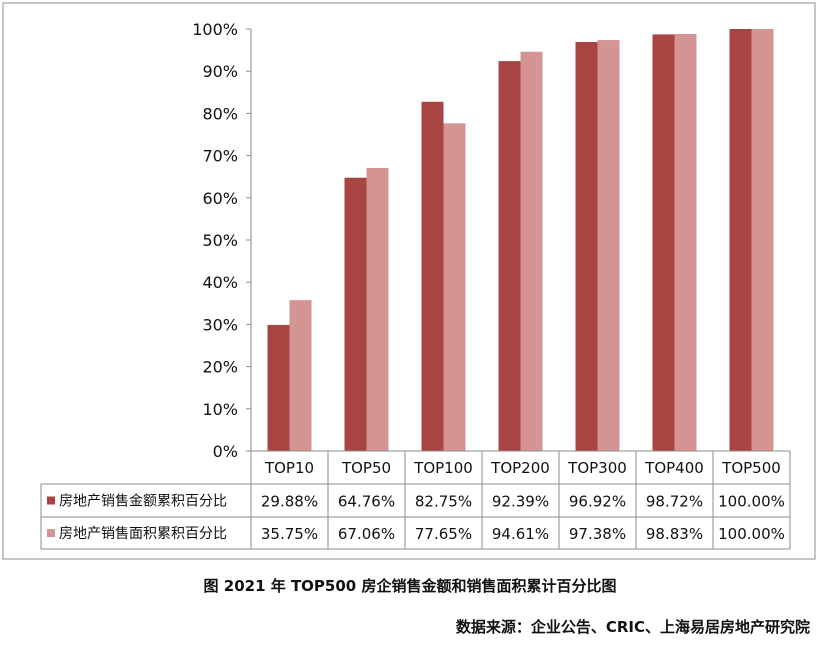 This screenshot has width=820, height=646. What do you see at coordinates (762, 240) in the screenshot?
I see `bar-series-2-top500` at bounding box center [762, 240].